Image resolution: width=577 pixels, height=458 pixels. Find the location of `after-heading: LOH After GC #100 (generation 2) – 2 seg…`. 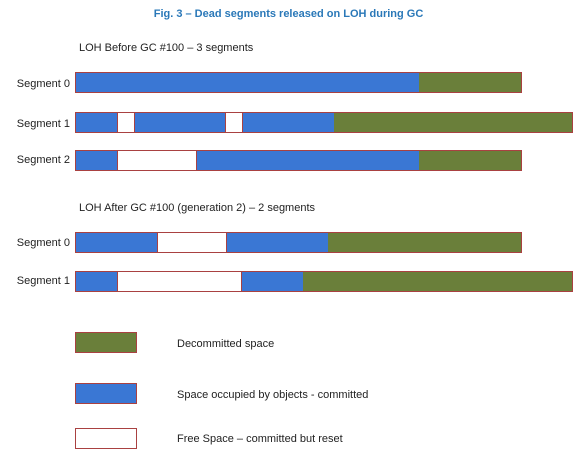

after-heading: LOH After GC #100 (generation 2) – 2 seg… is located at coordinates (197, 208).